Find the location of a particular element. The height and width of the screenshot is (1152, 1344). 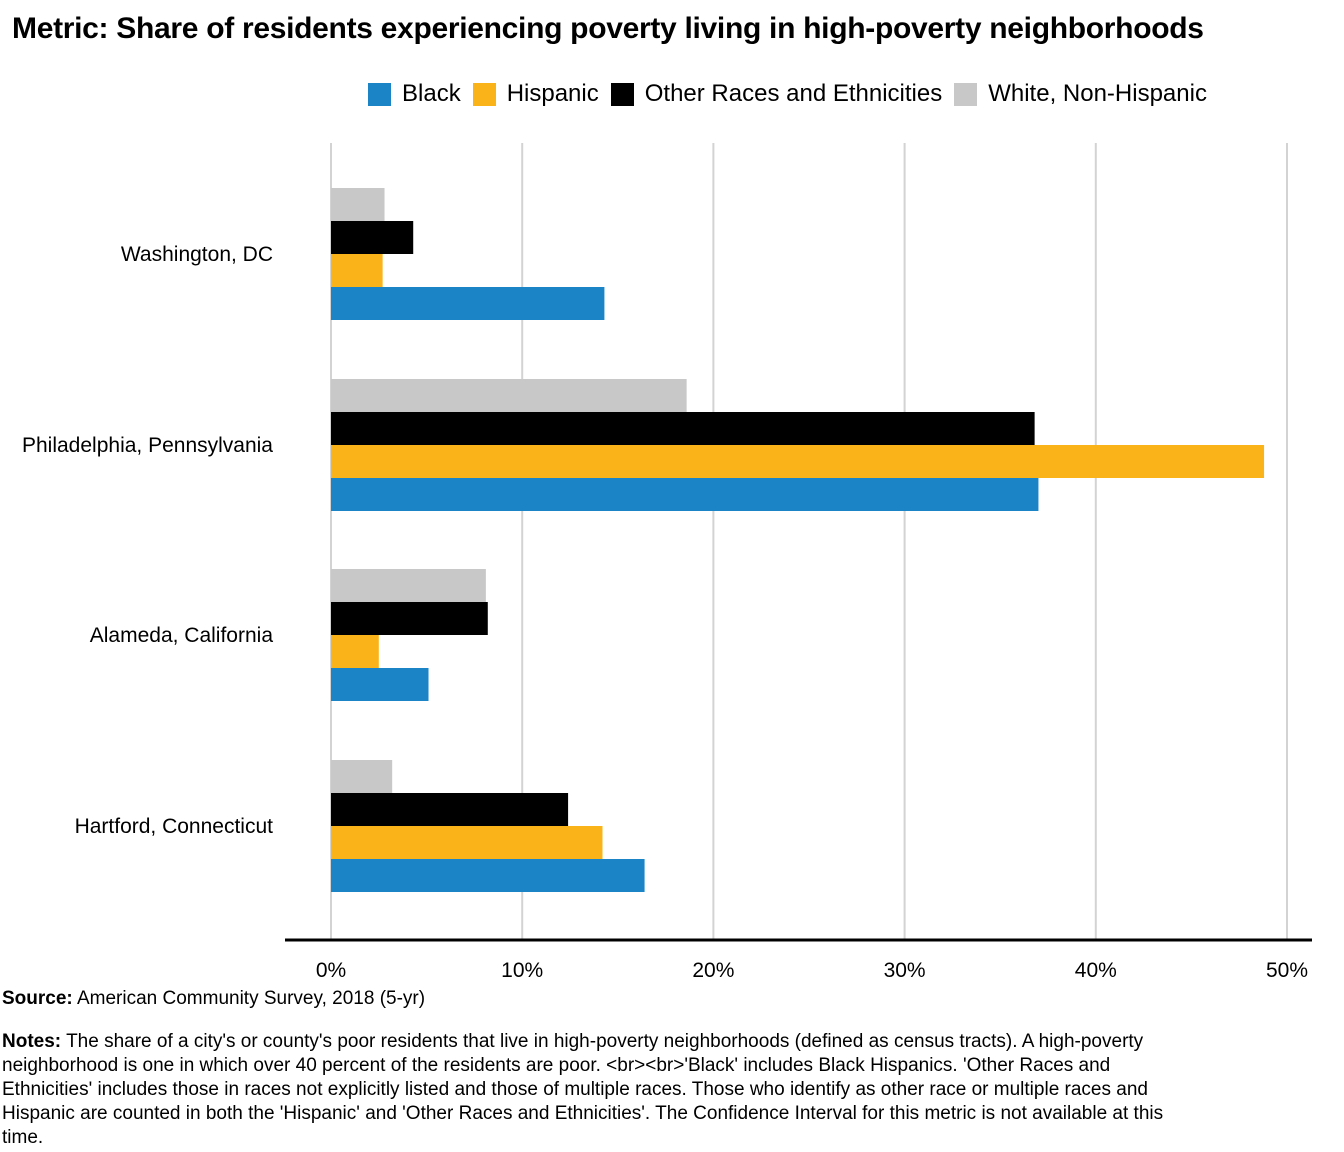

source-text: American Community Survey, 2018 (5-yr) is located at coordinates (251, 998).